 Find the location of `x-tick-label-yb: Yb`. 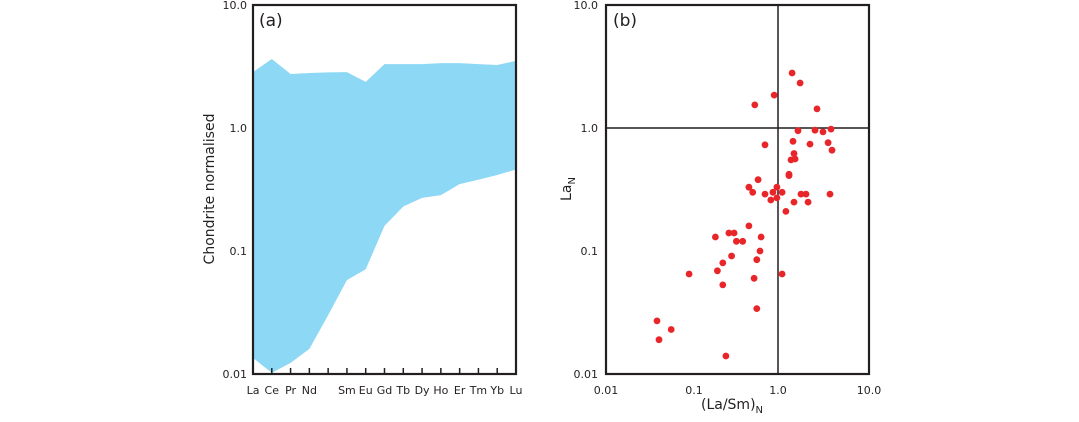

x-tick-label-yb: Yb is located at coordinates (496, 390).